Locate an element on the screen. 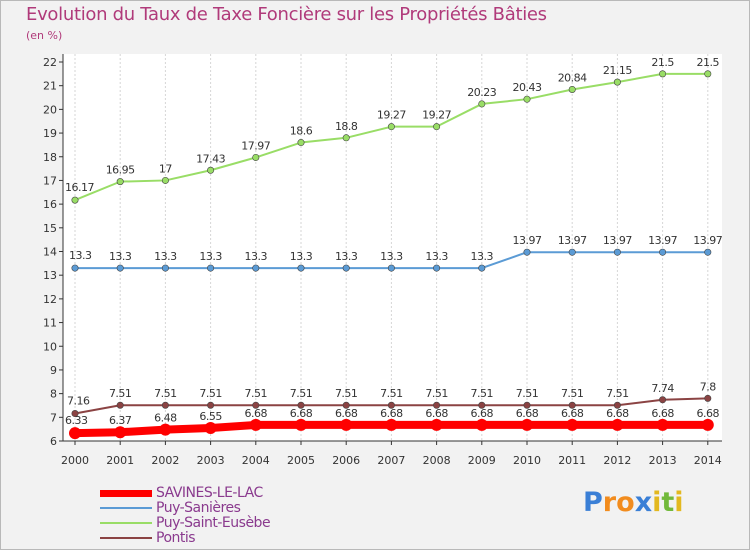 Image resolution: width=750 pixels, height=550 pixels. x-tick-label: 2012 is located at coordinates (617, 460).